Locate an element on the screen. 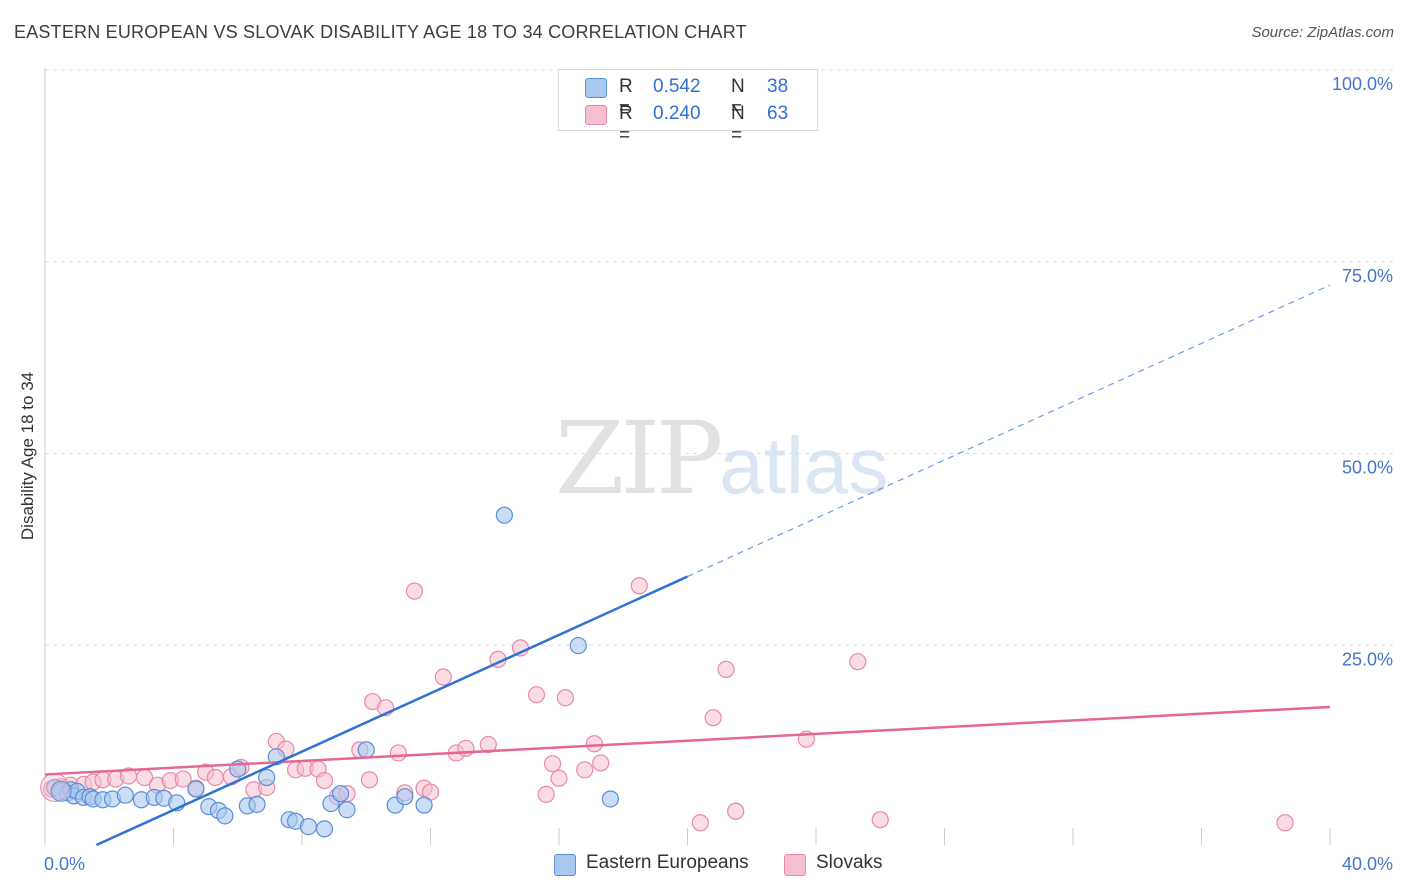  source-label: Source: ZipAtlas.com is located at coordinates (1322, 32).